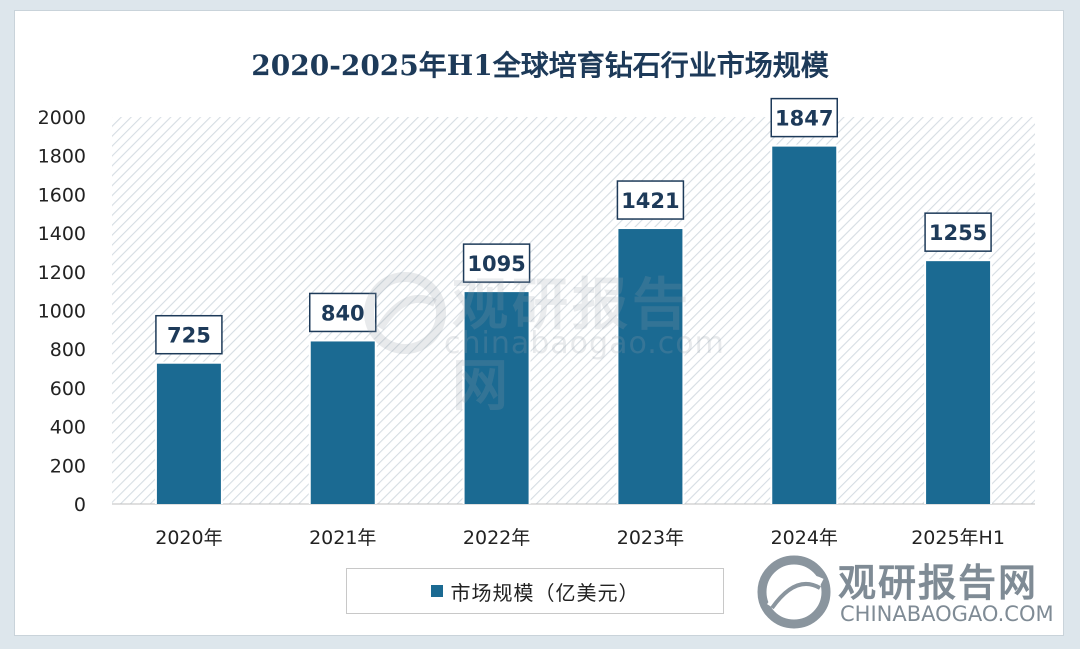 The image size is (1080, 649). Describe the element at coordinates (68, 389) in the screenshot. I see `y-tick-label: 600` at that location.